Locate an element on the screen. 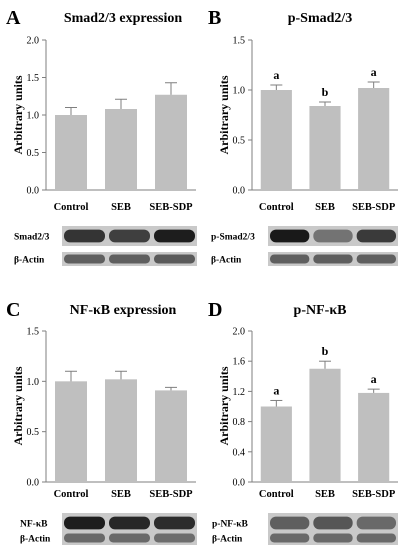  panel-letter: B is located at coordinates (214, 18).